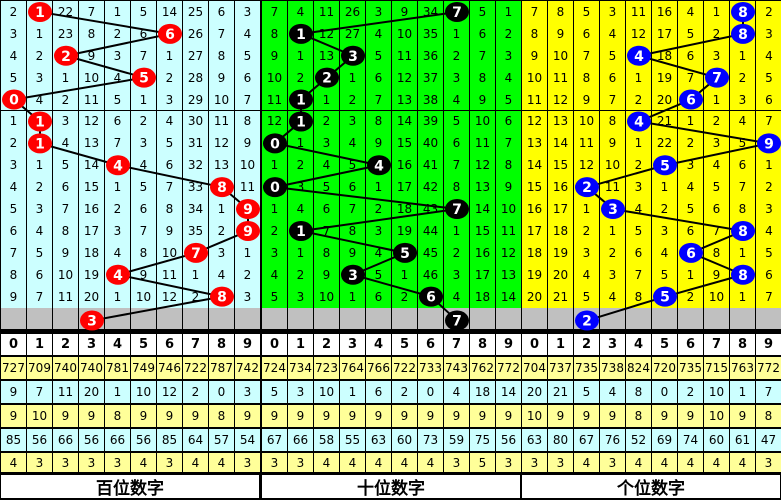  Describe the element at coordinates (130, 487) in the screenshot. I see `panel-title: 百位数字` at that location.